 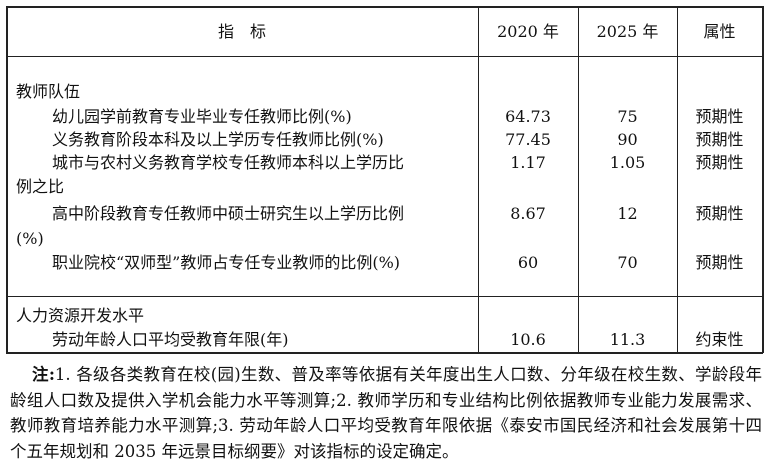 What do you see at coordinates (384, 56) in the screenshot?
I see `header-divider` at bounding box center [384, 56].